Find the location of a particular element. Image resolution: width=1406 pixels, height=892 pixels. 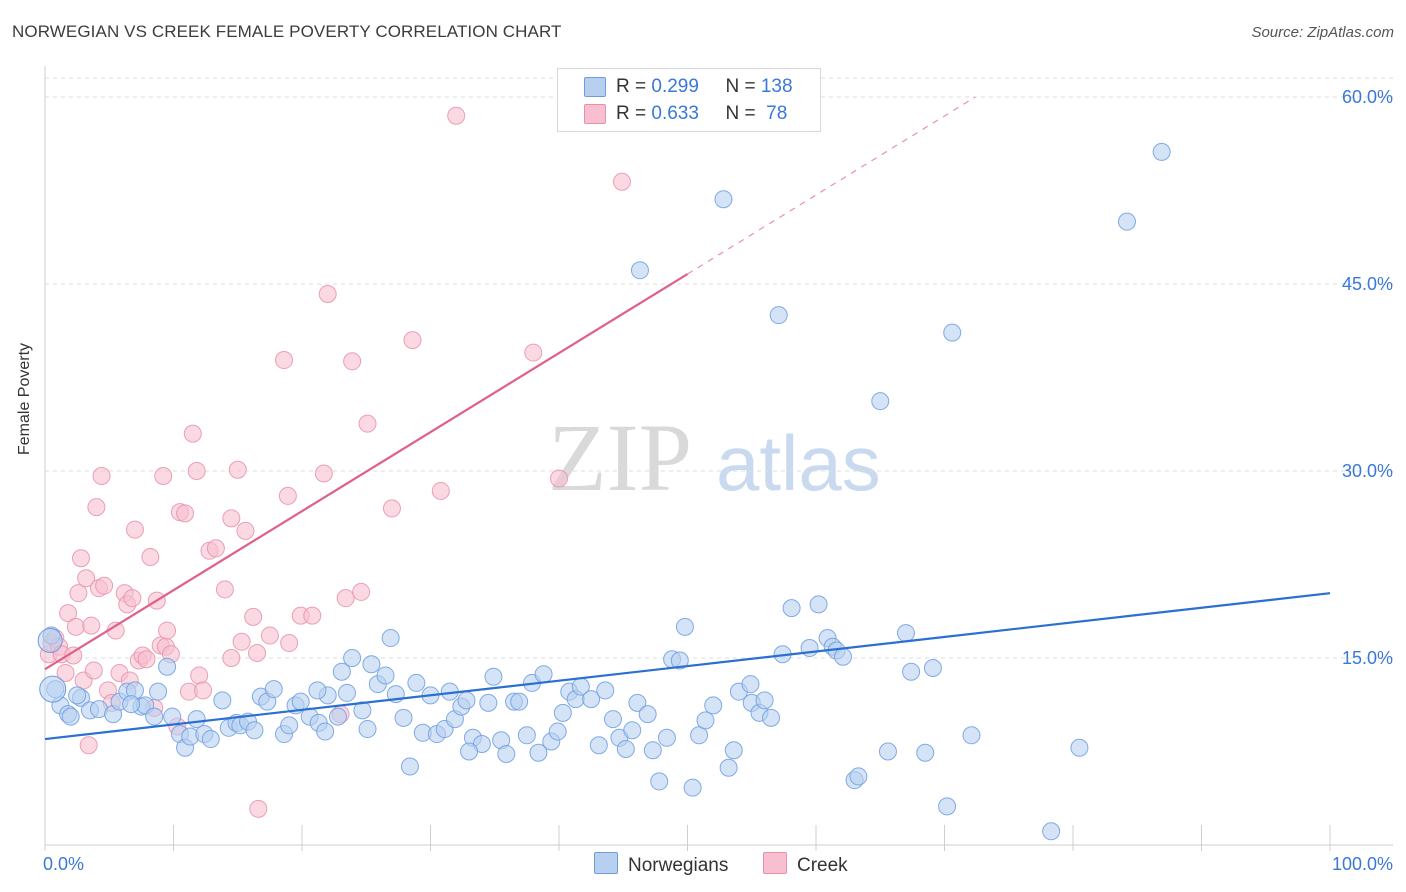

stats-legend: R = 0.299 N = 138 R = 0.633 N = 78 is located at coordinates (689, 100).